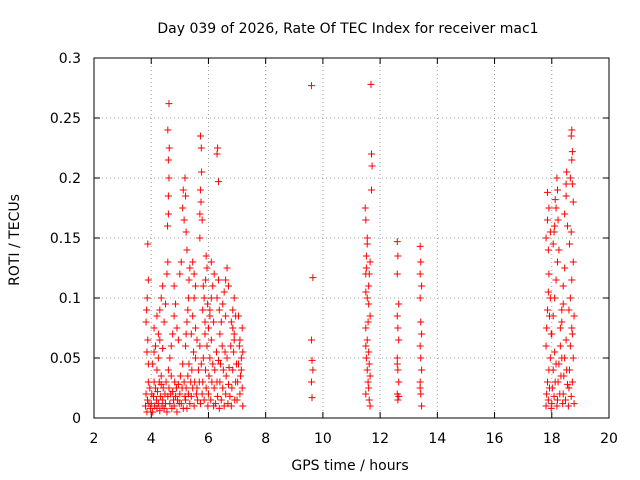 This screenshot has height=480, width=640. What do you see at coordinates (609, 439) in the screenshot?
I see `x-tick-label: 20` at bounding box center [609, 439].